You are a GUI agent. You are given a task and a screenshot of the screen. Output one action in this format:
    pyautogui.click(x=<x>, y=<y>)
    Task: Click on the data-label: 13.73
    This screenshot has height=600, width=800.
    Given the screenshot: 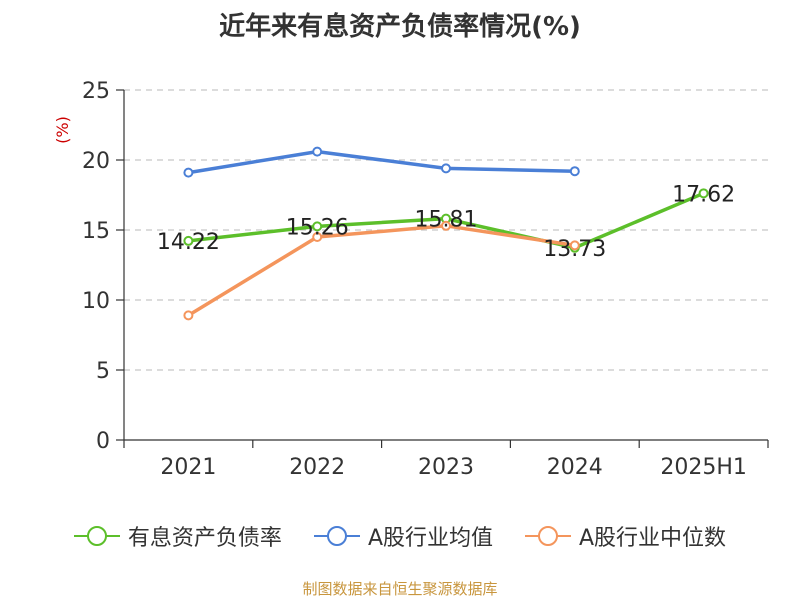 What is the action you would take?
    pyautogui.click(x=574, y=249)
    